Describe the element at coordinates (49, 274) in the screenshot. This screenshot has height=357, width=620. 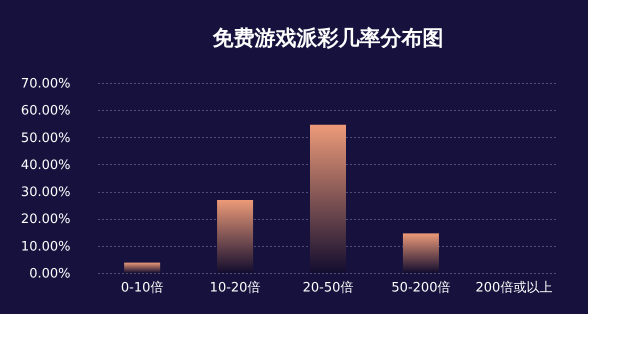
I see `y-tick-label: 0.00%` at that location.